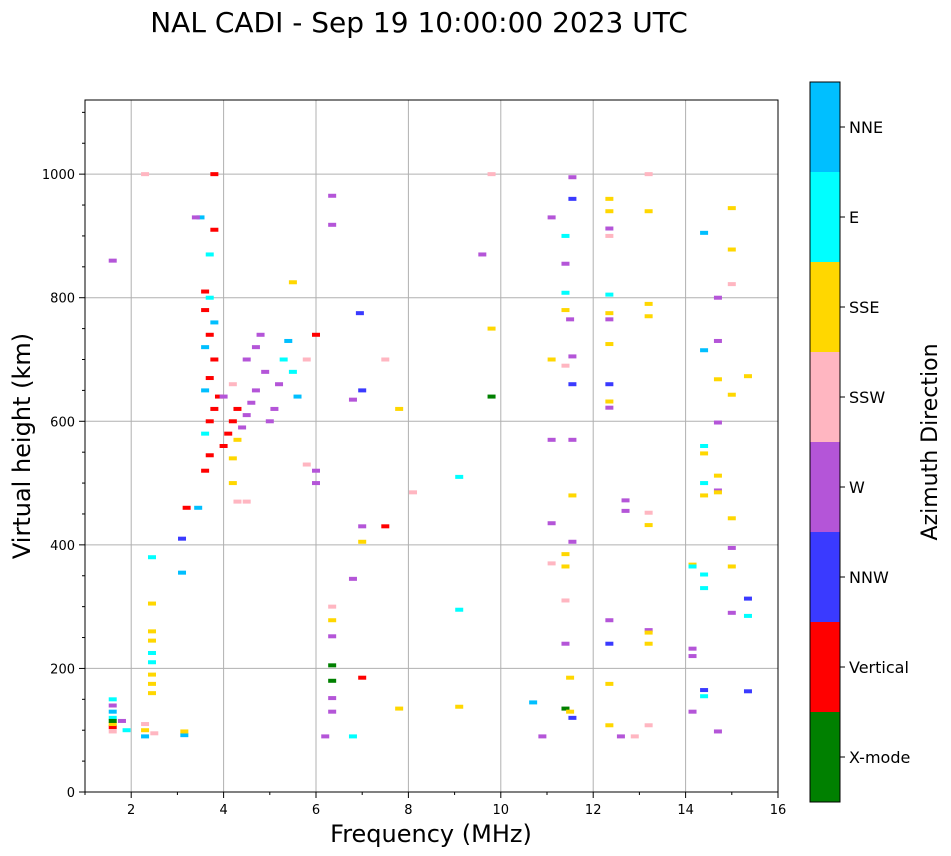 This screenshot has height=856, width=951. I want to click on x-tick-label: 16, so click(778, 810).